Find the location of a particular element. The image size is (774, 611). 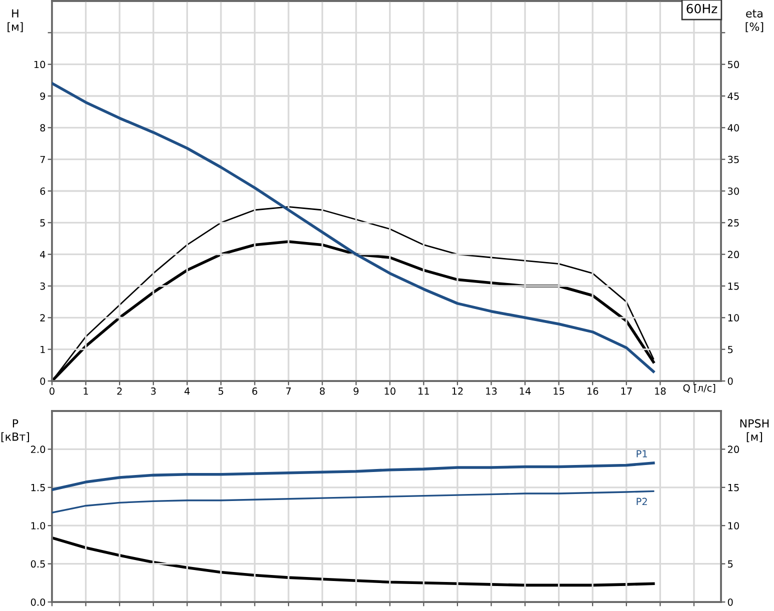

y-axis-title: P [кВт] is located at coordinates (15, 430).